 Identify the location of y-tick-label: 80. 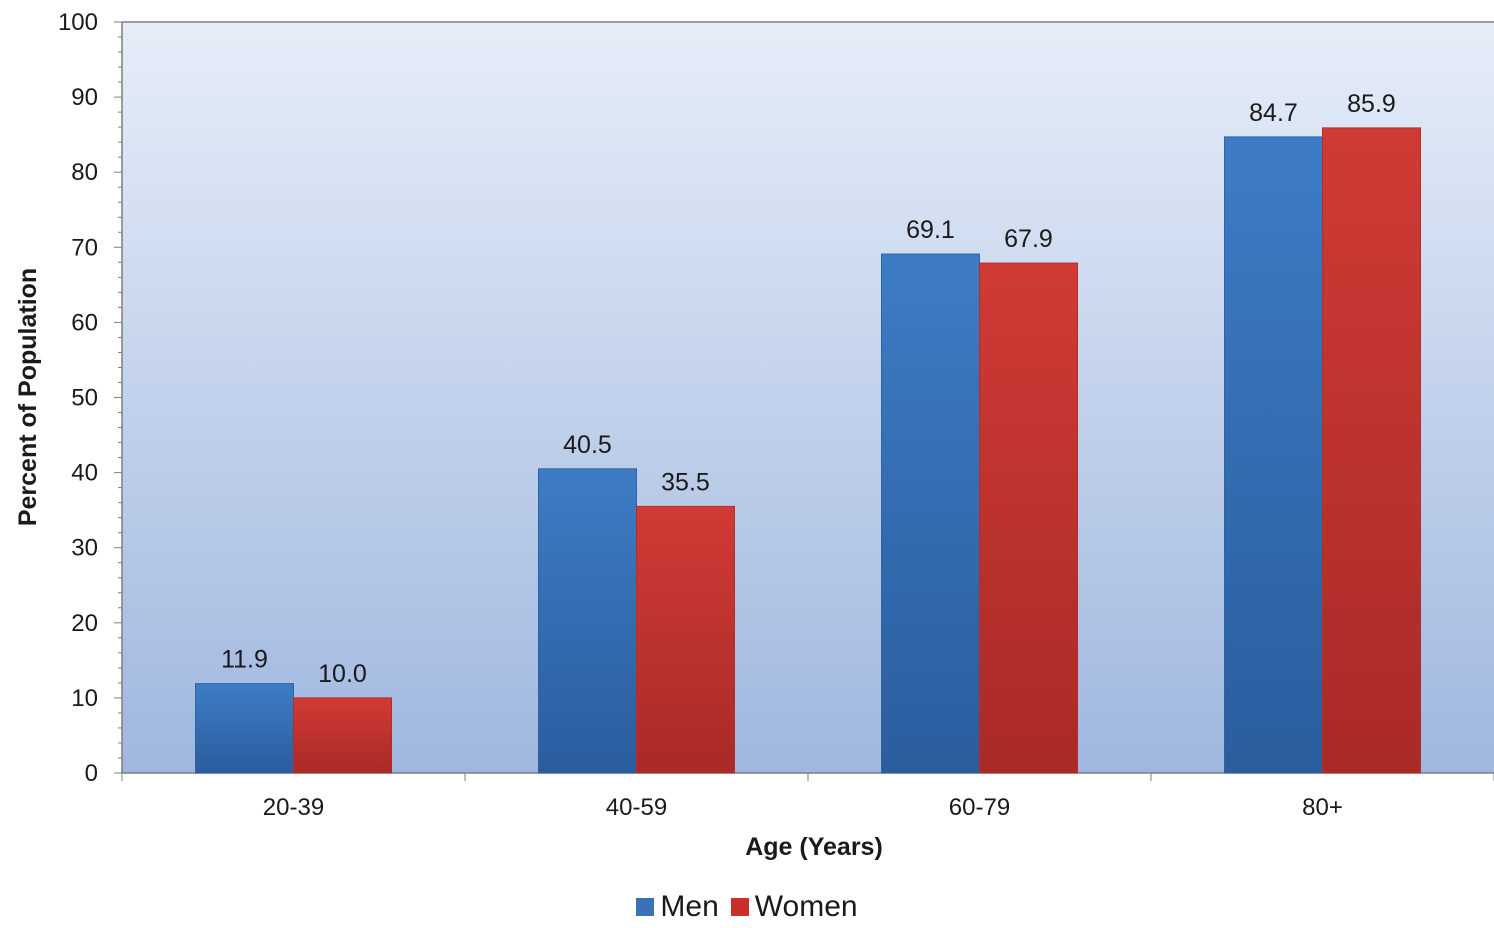
(84, 172).